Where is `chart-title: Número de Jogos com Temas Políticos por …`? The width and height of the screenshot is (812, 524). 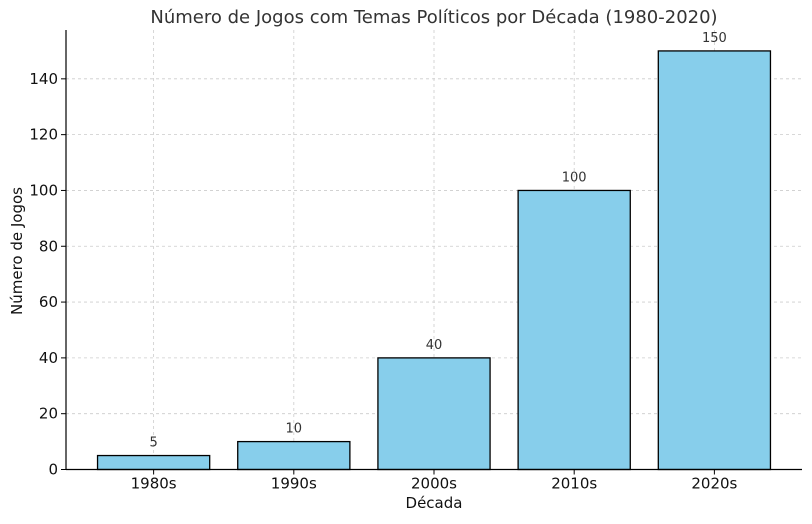
chart-title: Número de Jogos com Temas Políticos por … is located at coordinates (433, 17).